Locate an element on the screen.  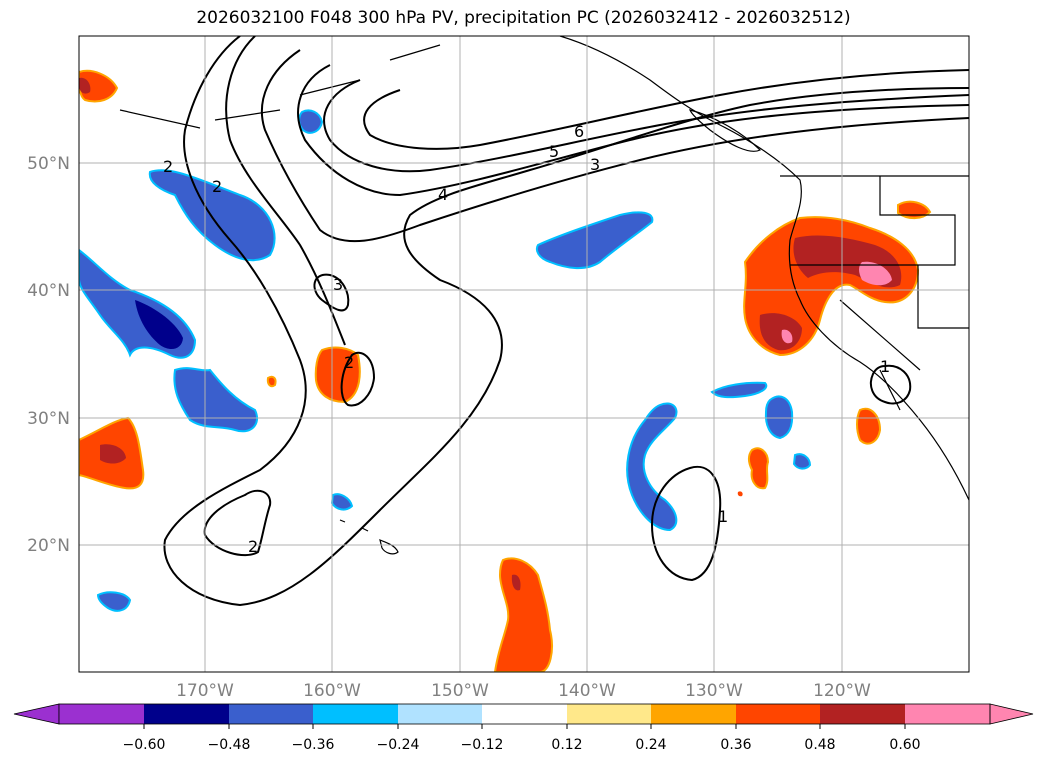
lat-label: 50°N is located at coordinates (48, 164).